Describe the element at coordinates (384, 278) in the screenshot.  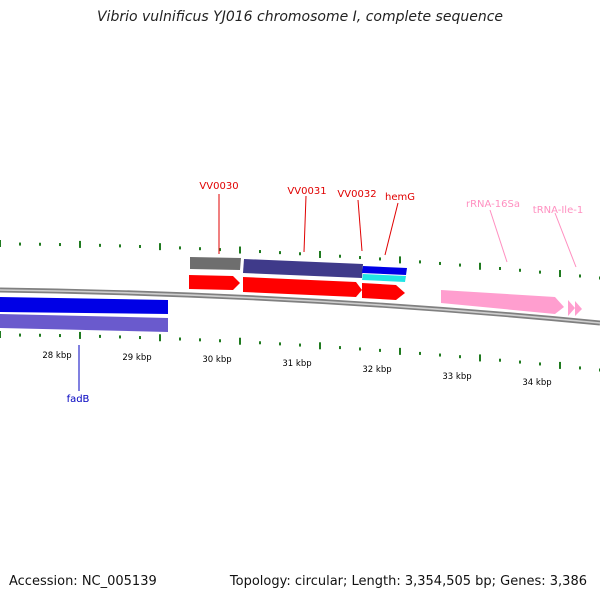
I see `gene-vv0032-cyan-block` at that location.